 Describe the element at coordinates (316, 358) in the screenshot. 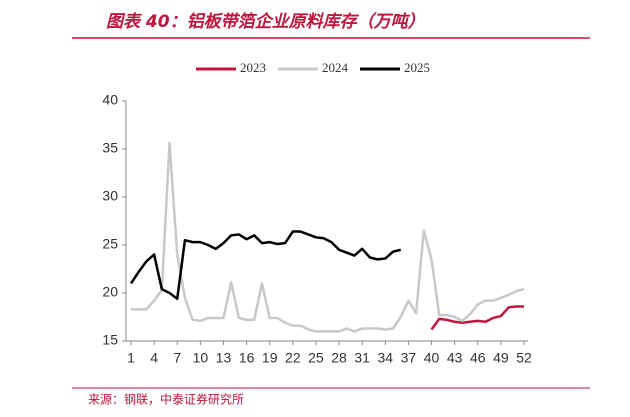

I see `x-tick-label: 25` at that location.